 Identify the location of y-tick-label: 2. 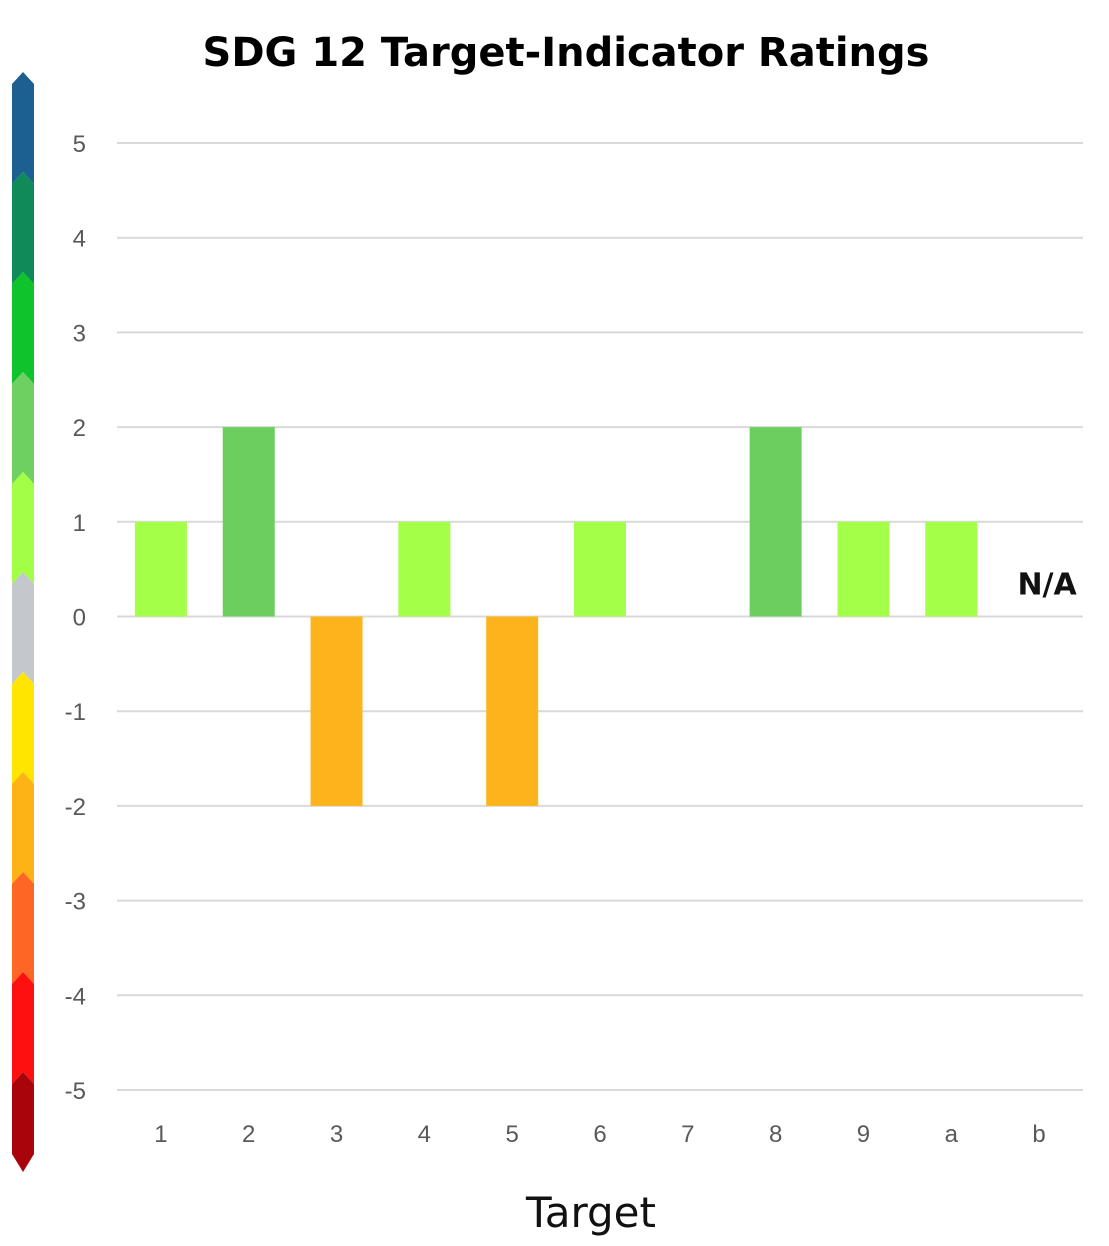
(79, 428).